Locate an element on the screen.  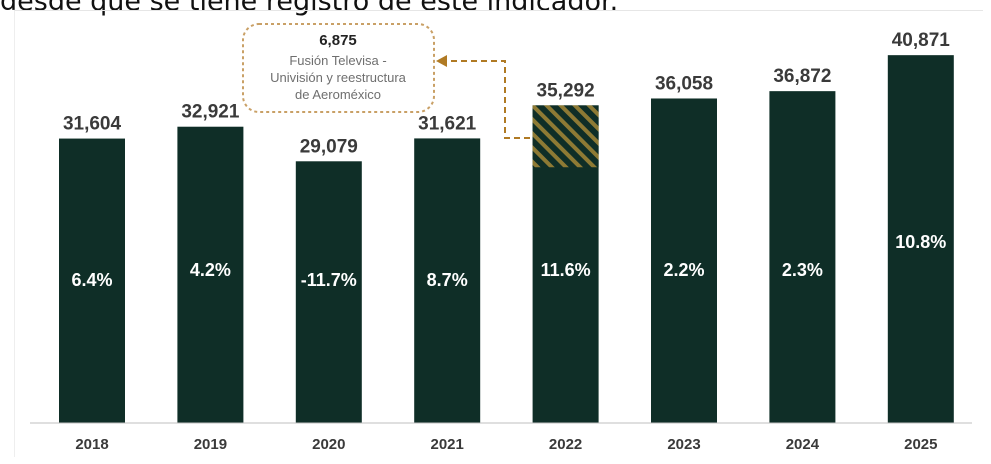
value-label-2024: 36,872 is located at coordinates (802, 76).